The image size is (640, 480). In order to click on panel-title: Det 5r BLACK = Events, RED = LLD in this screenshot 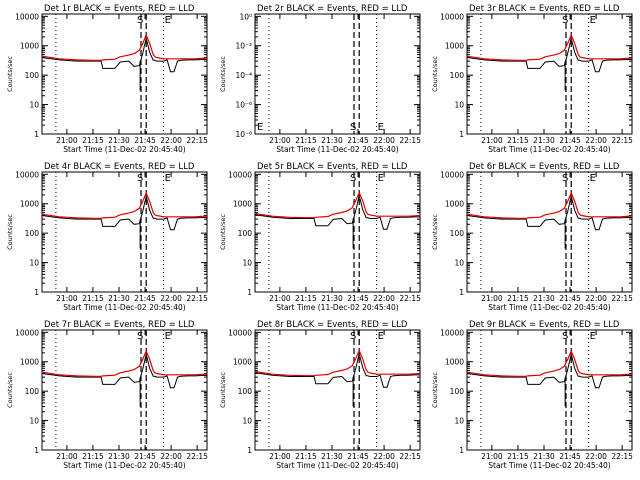, I will do `click(332, 167)`.